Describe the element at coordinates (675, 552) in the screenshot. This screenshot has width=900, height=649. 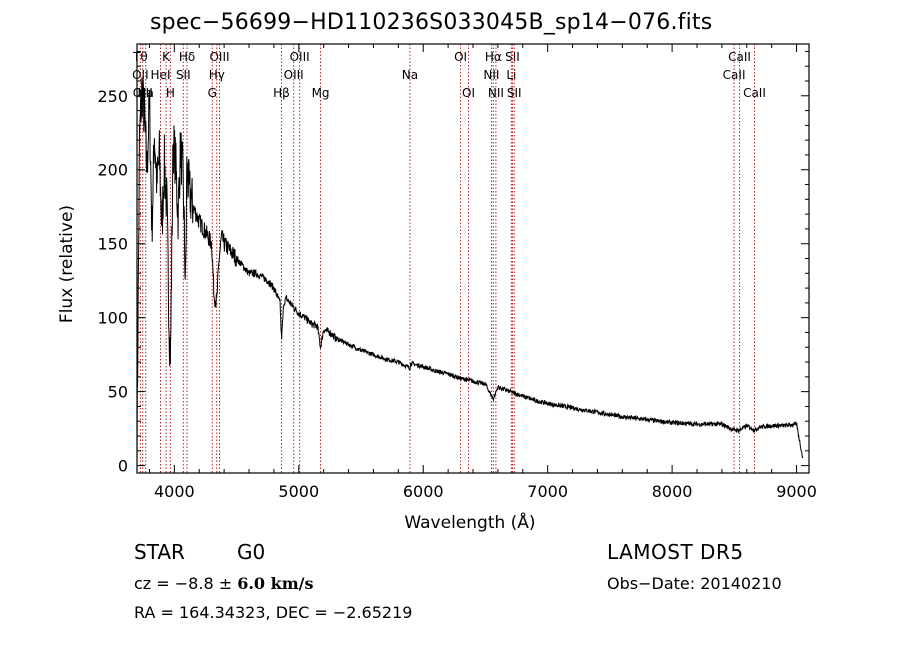
I see `survey-name: LAMOST DR5` at that location.